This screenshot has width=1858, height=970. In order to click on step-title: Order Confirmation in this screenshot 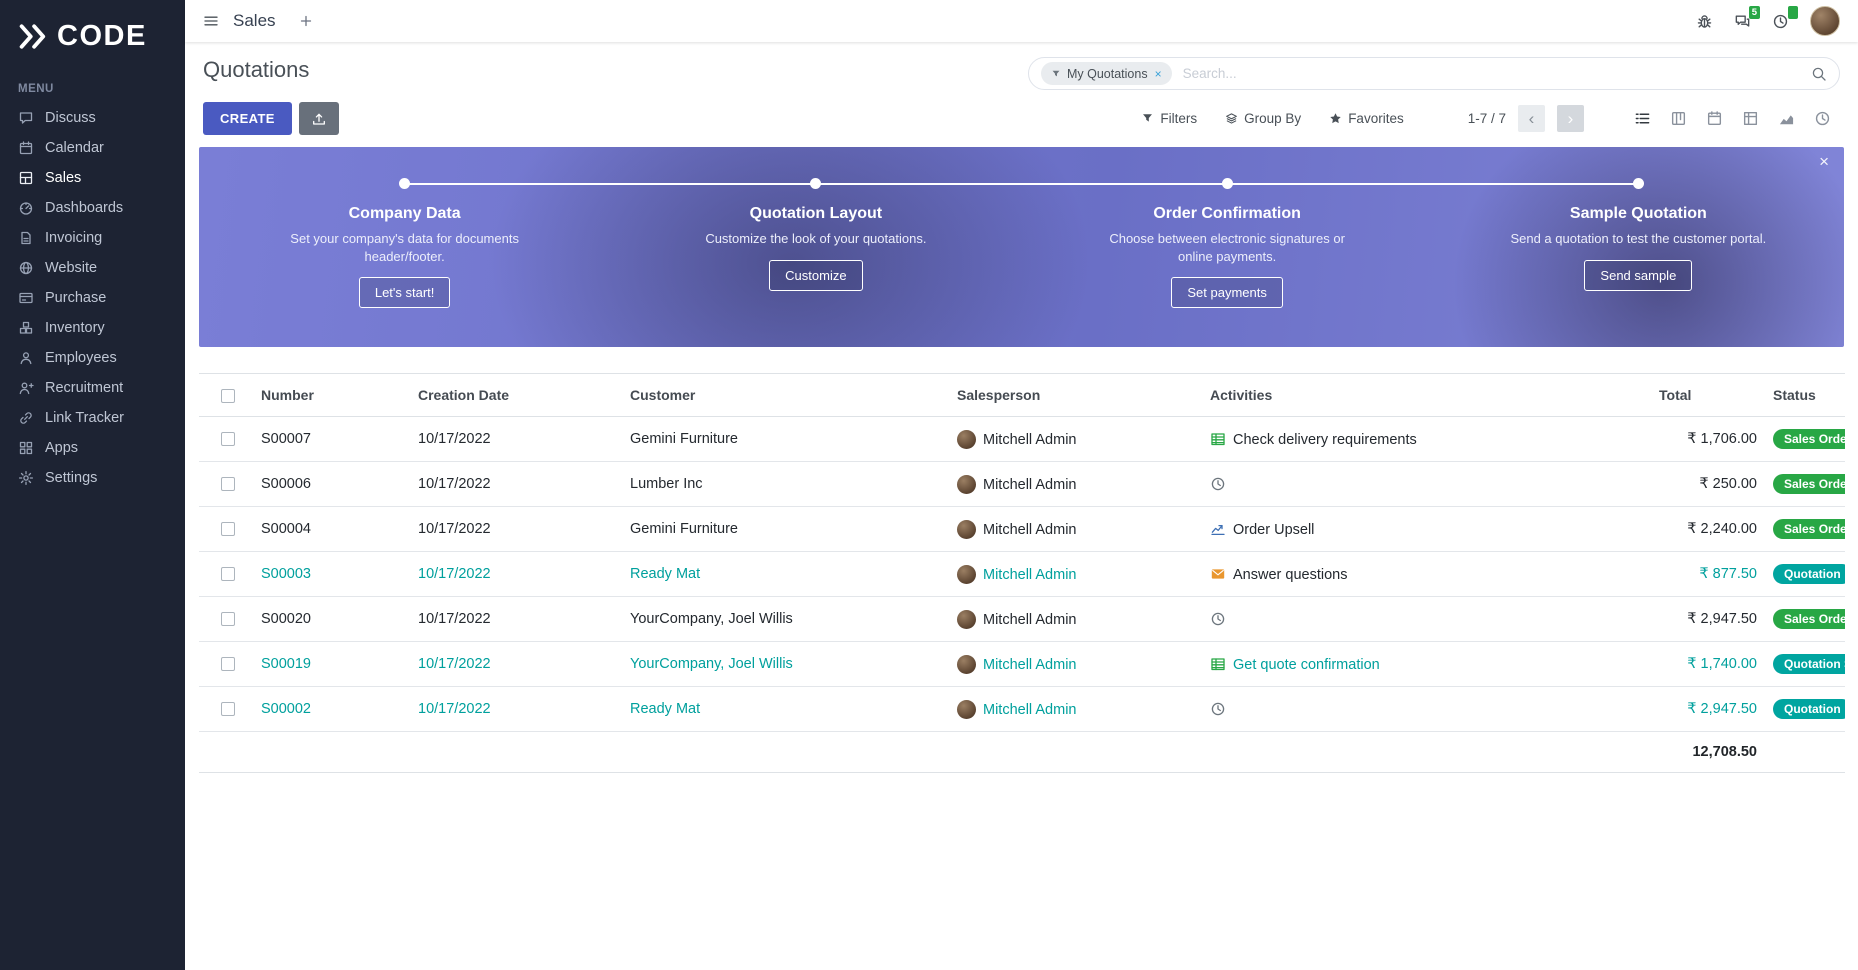, I will do `click(1227, 213)`.